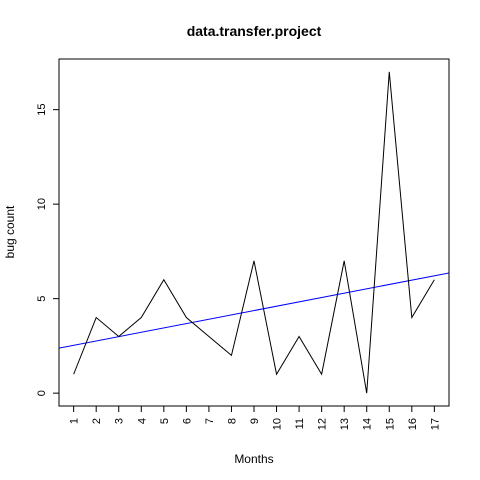 The height and width of the screenshot is (480, 480). What do you see at coordinates (142, 421) in the screenshot?
I see `x-tick-label: 4` at bounding box center [142, 421].